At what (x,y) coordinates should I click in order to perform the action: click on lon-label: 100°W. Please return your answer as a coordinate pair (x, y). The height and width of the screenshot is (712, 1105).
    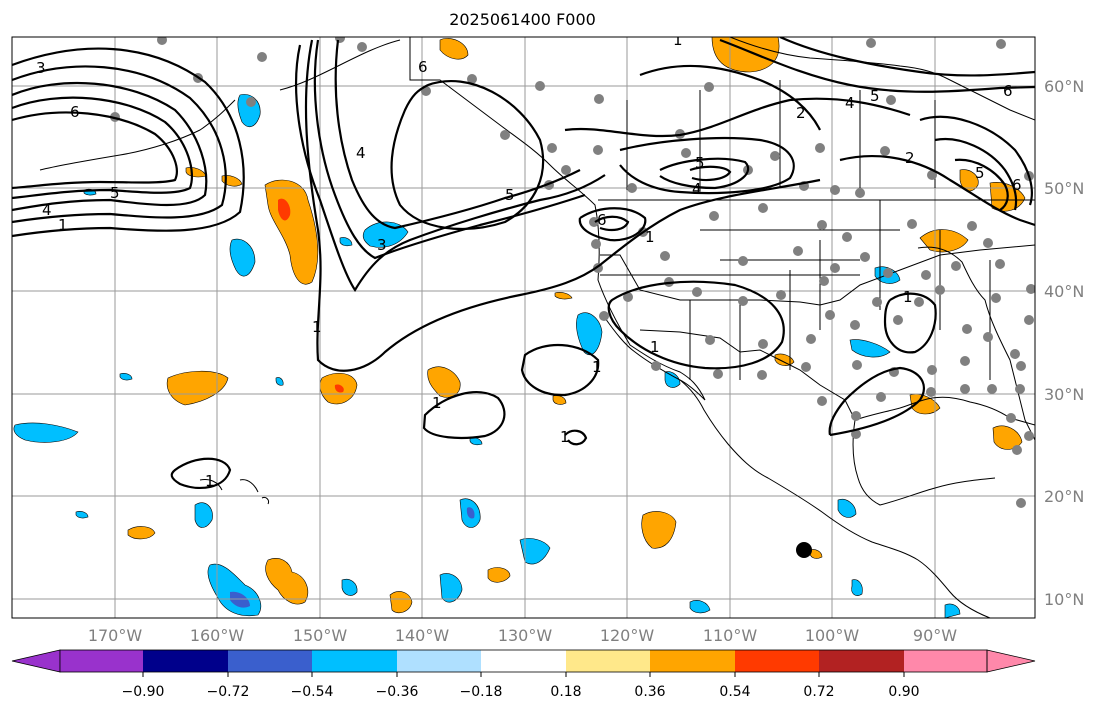
    Looking at the image, I should click on (832, 635).